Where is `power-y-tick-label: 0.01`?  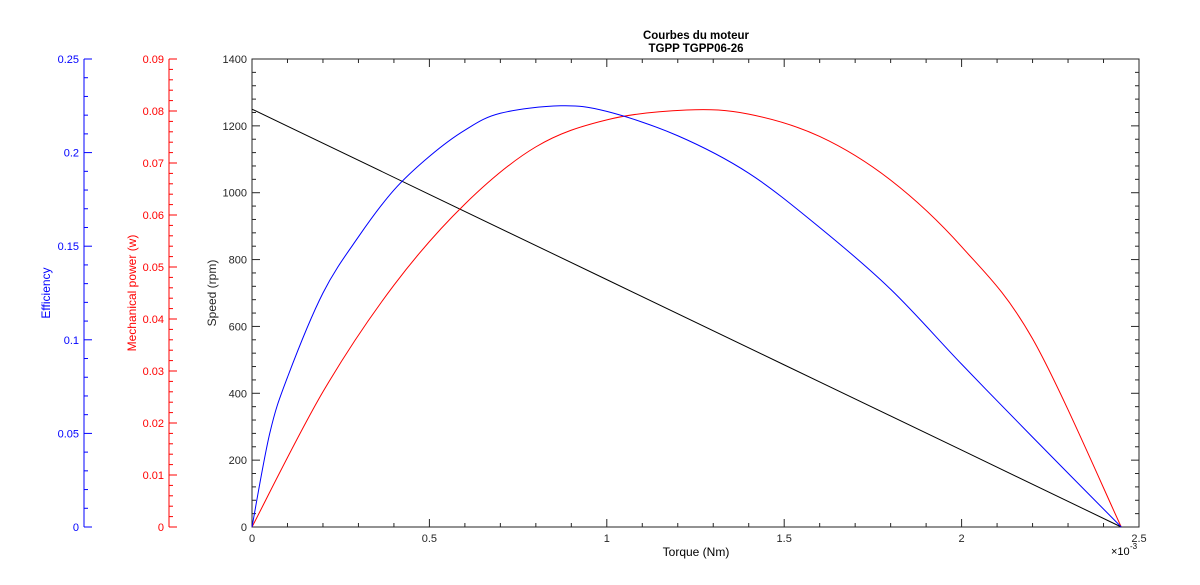
power-y-tick-label: 0.01 is located at coordinates (153, 476).